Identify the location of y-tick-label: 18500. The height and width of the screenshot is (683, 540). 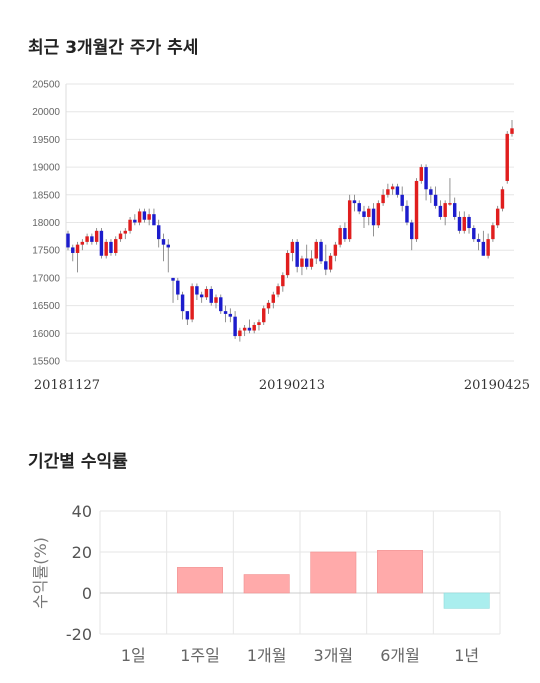
(46, 195).